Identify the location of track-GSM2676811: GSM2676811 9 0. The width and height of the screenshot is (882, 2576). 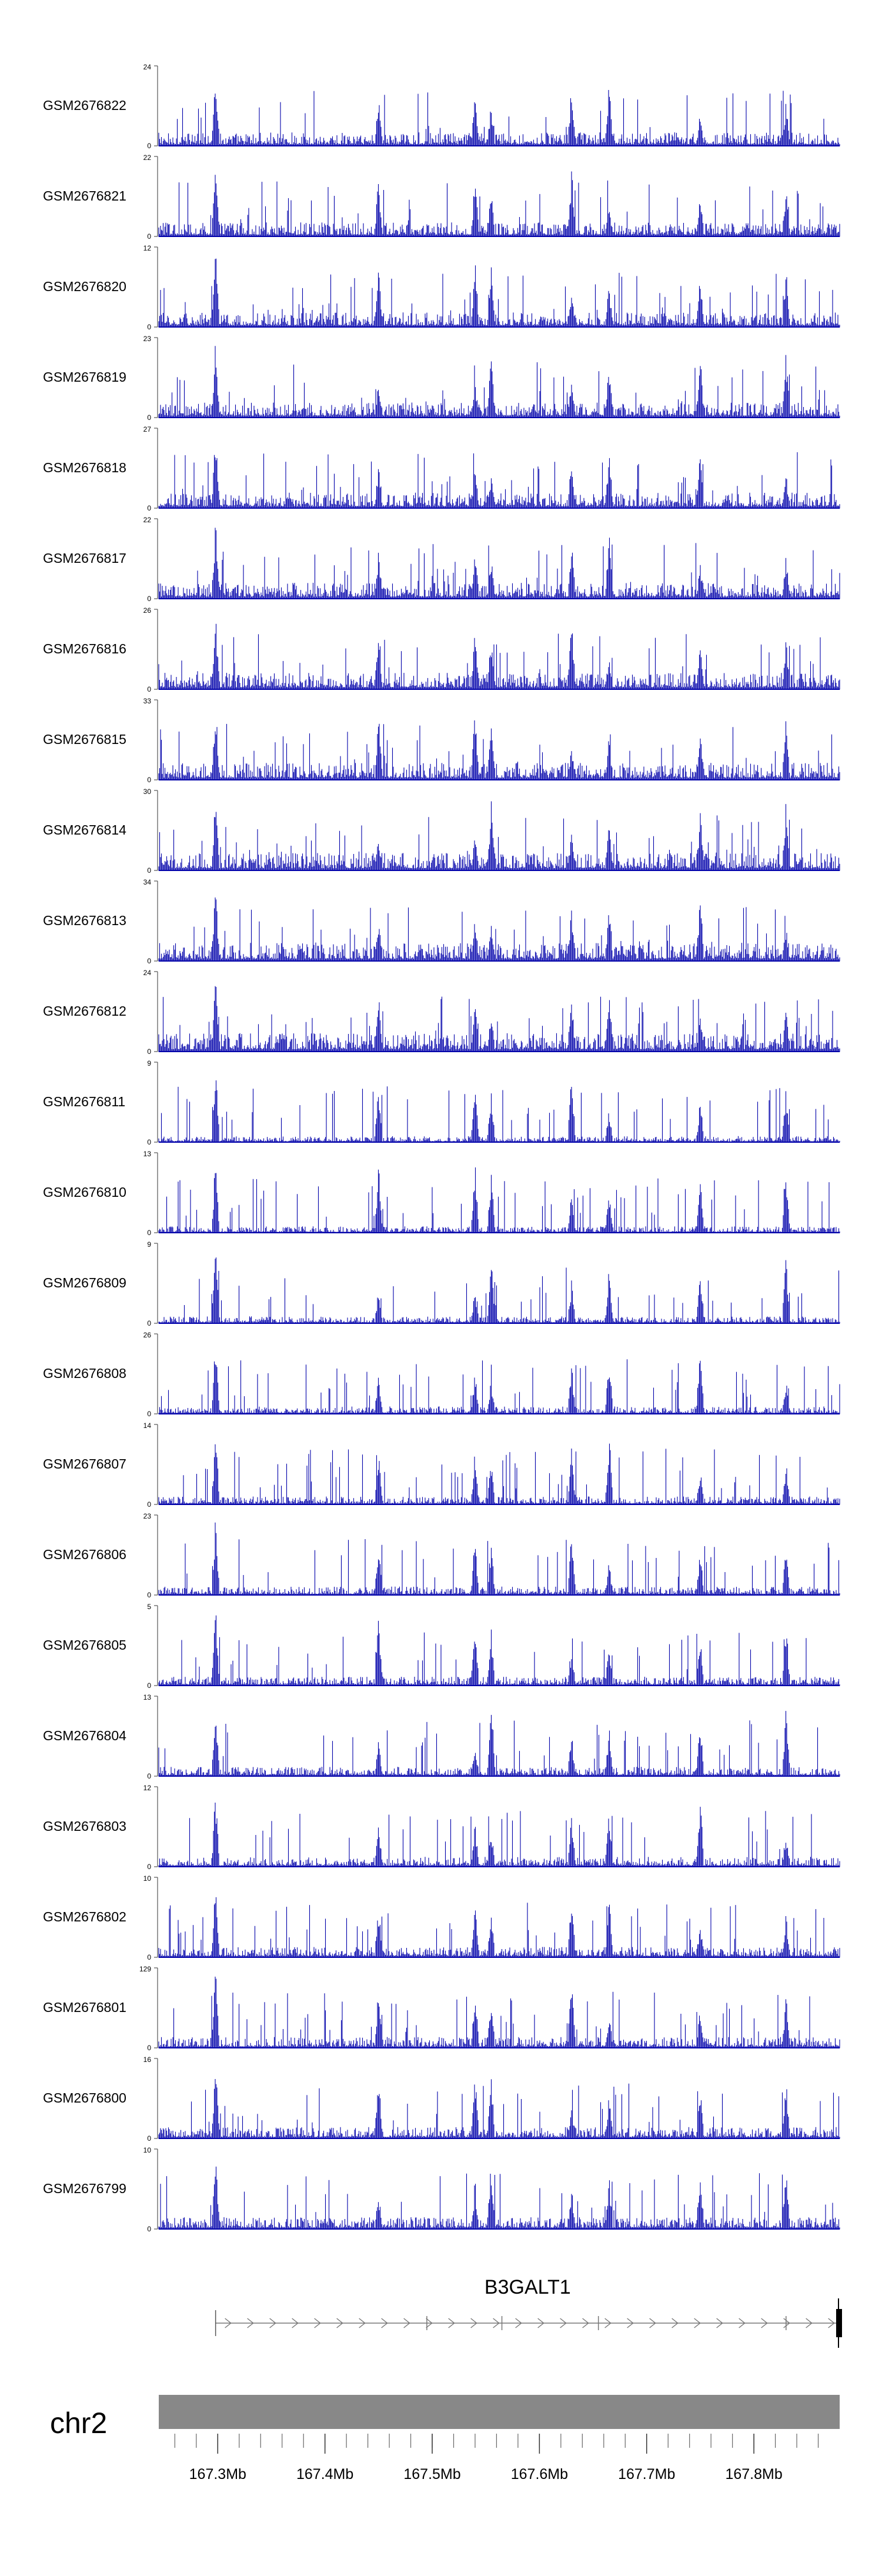
(441, 1102).